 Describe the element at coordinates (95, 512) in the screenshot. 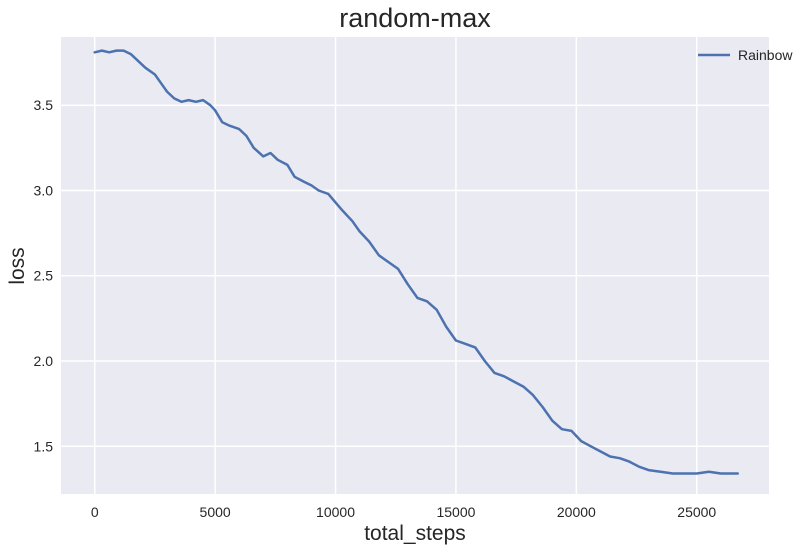

I see `x-tick-label: 0` at that location.